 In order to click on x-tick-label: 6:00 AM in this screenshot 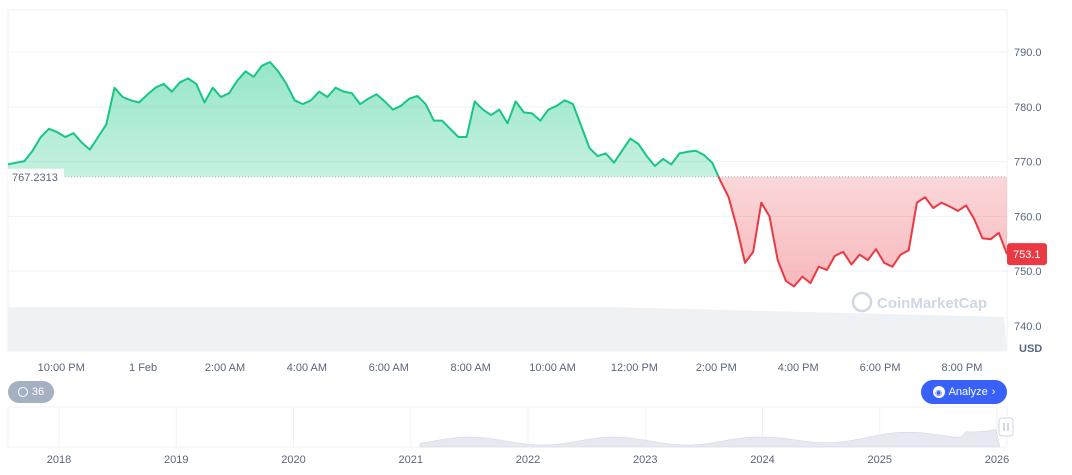, I will do `click(389, 368)`.